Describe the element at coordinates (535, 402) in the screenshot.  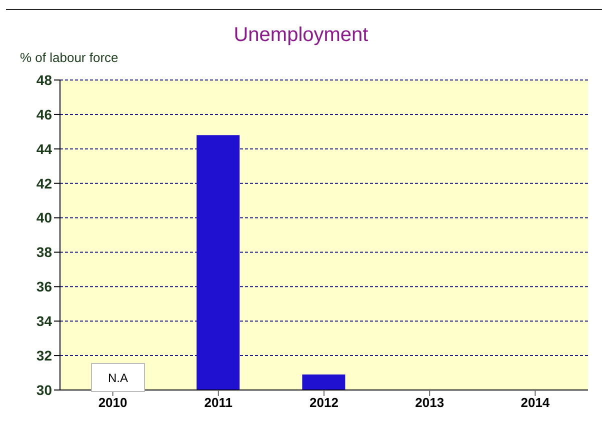
I see `x-tick-label: 2014` at that location.